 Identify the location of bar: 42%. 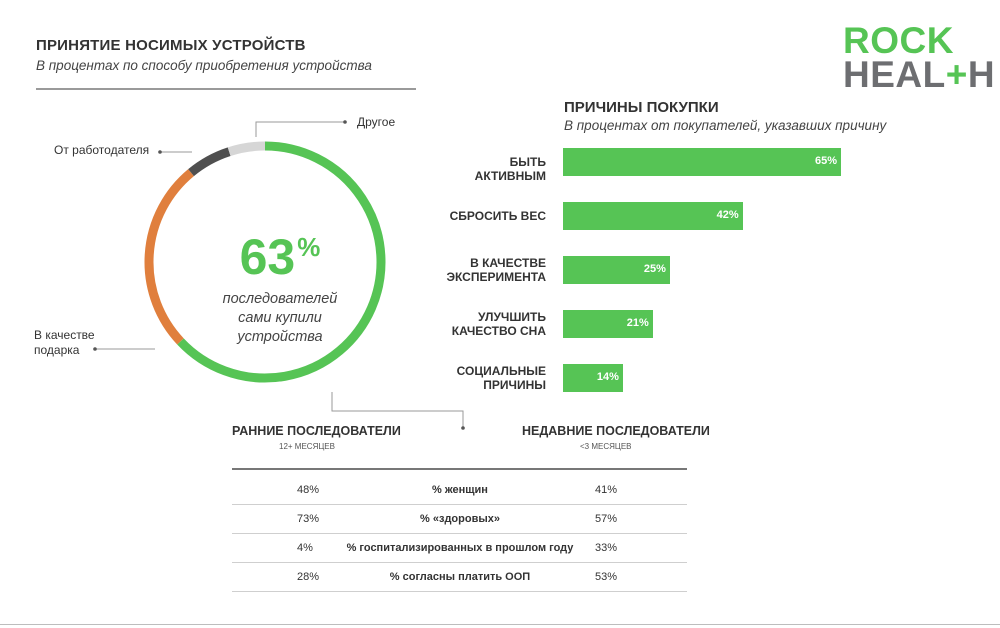
(653, 216).